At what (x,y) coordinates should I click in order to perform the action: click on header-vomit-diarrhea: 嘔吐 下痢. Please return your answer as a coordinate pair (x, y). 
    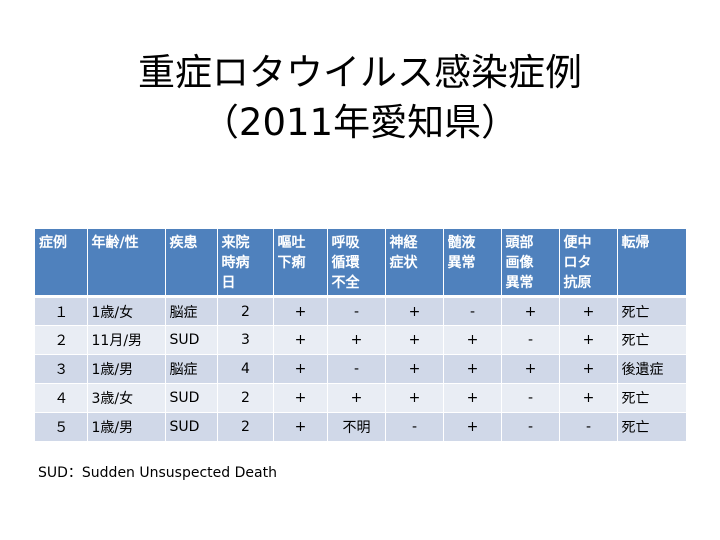
    Looking at the image, I should click on (300, 263).